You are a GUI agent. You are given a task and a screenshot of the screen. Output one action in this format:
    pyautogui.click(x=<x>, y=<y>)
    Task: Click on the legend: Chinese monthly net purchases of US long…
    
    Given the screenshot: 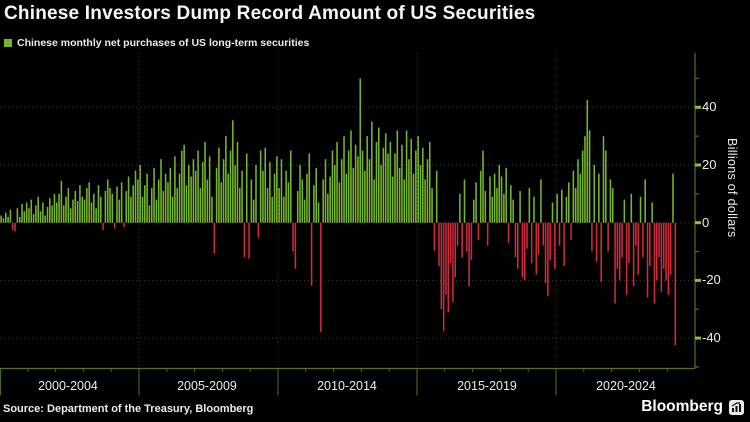 What is the action you would take?
    pyautogui.click(x=156, y=43)
    